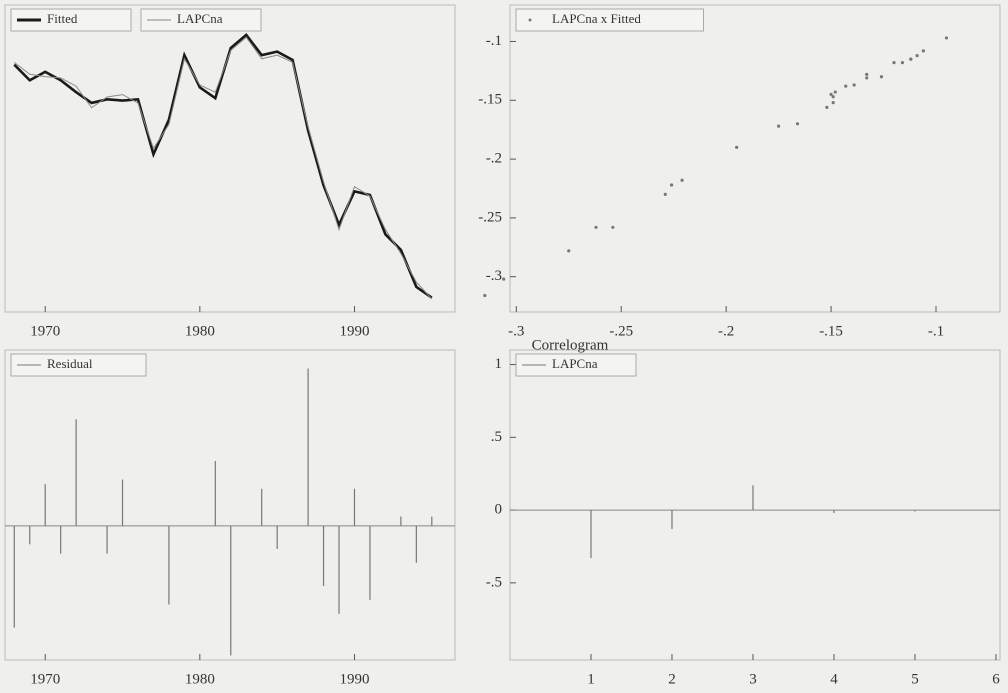 This screenshot has height=693, width=1008. Describe the element at coordinates (672, 679) in the screenshot. I see `x-tick-label: 2` at that location.